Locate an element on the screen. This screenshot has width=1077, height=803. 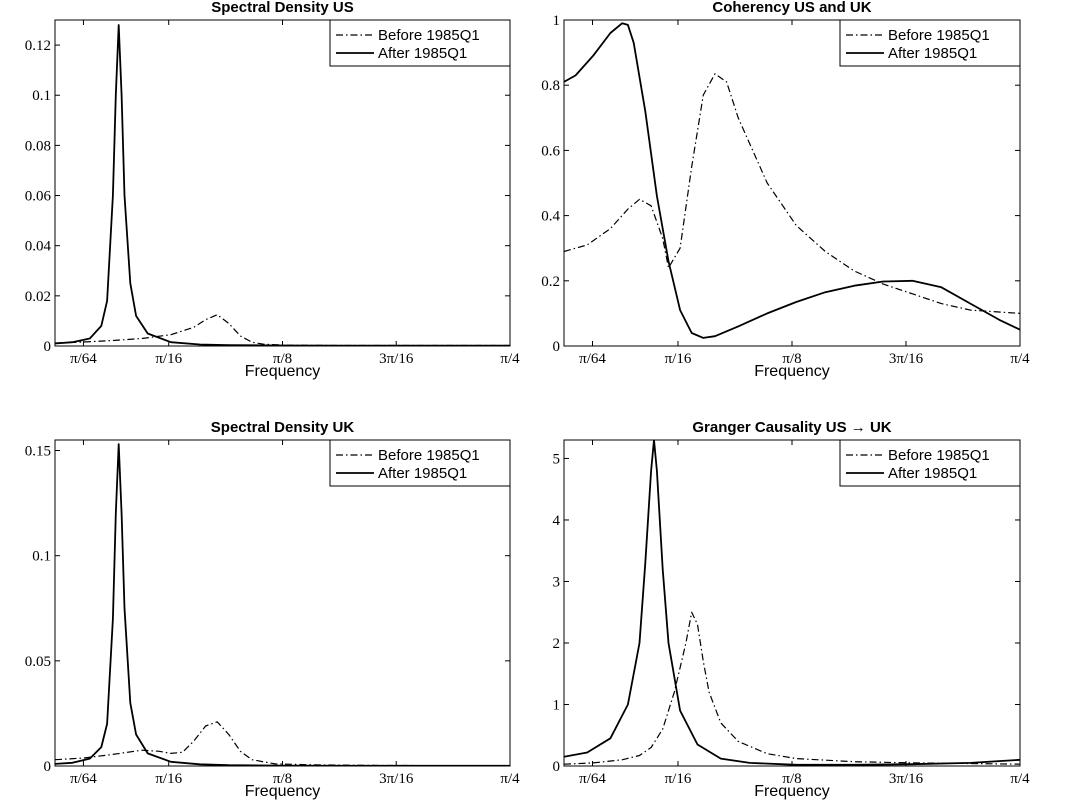
chart-title: Spectral Density UK is located at coordinates (283, 427).